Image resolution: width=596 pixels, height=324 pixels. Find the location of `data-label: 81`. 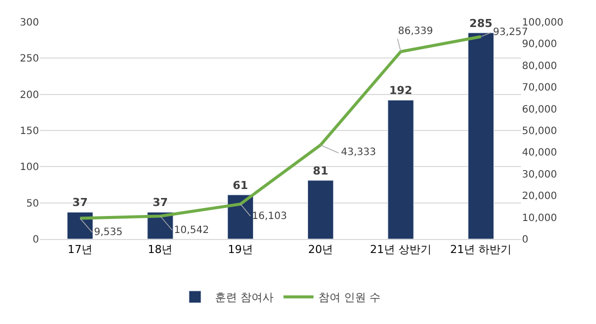

data-label: 81 is located at coordinates (320, 171).